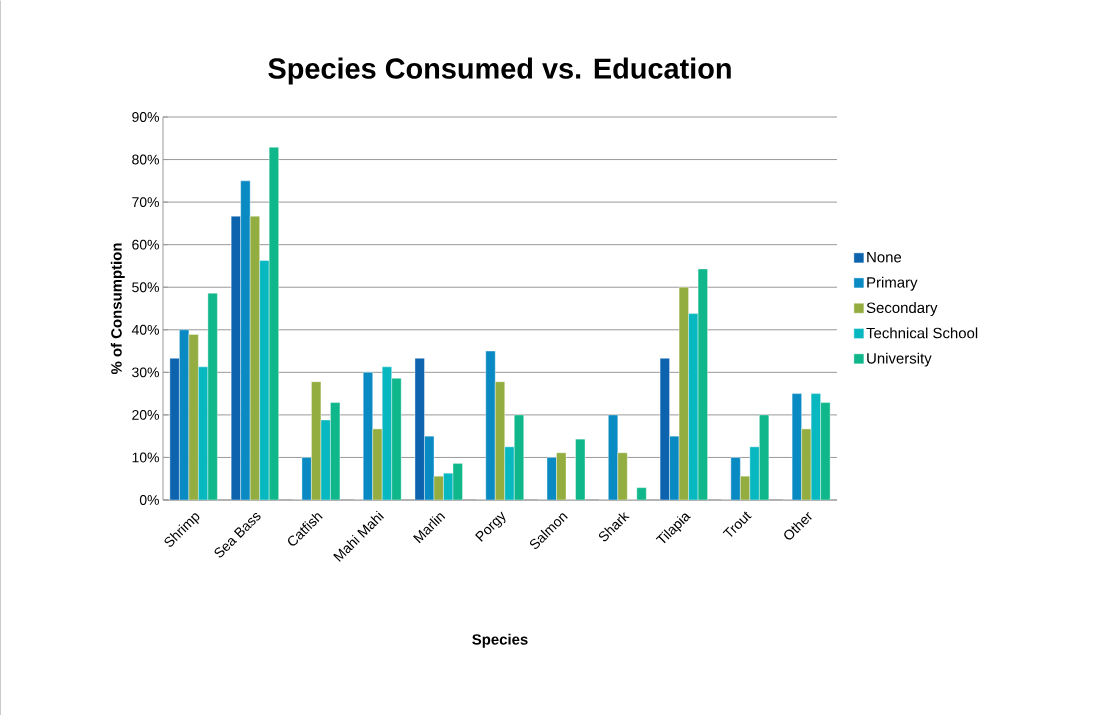 This screenshot has width=1098, height=715. What do you see at coordinates (145, 159) in the screenshot?
I see `y-tick-label: 80%` at bounding box center [145, 159].